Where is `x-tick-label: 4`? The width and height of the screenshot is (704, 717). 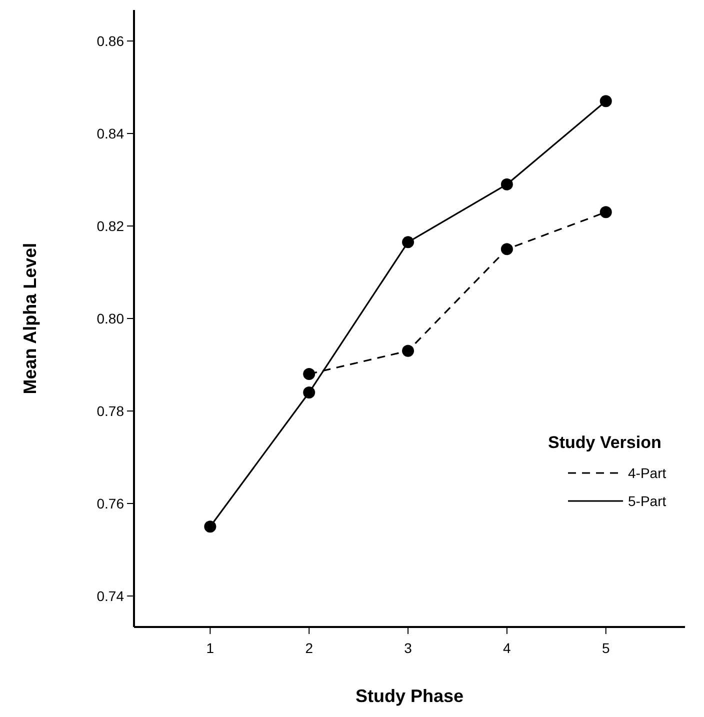
x-tick-label: 4 is located at coordinates (507, 648).